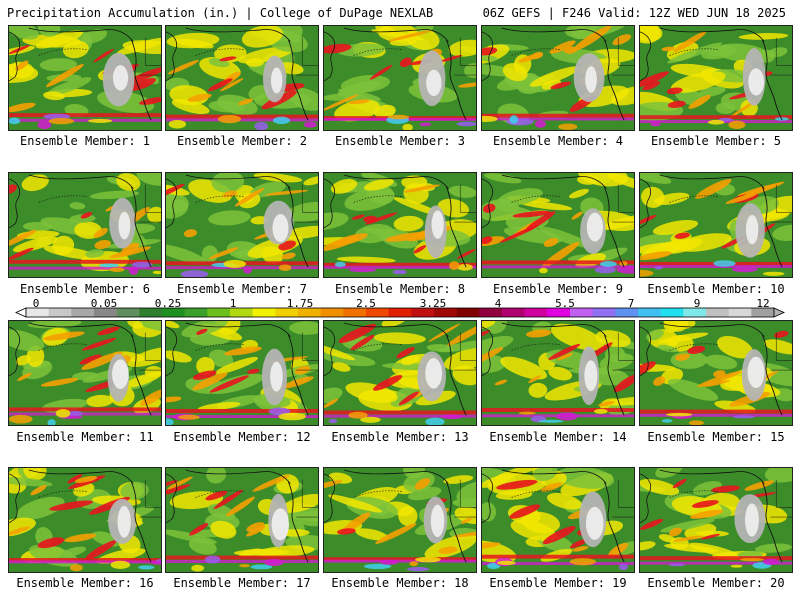  I want to click on ensemble-member-label: Ensemble Member: 17, so click(242, 583).